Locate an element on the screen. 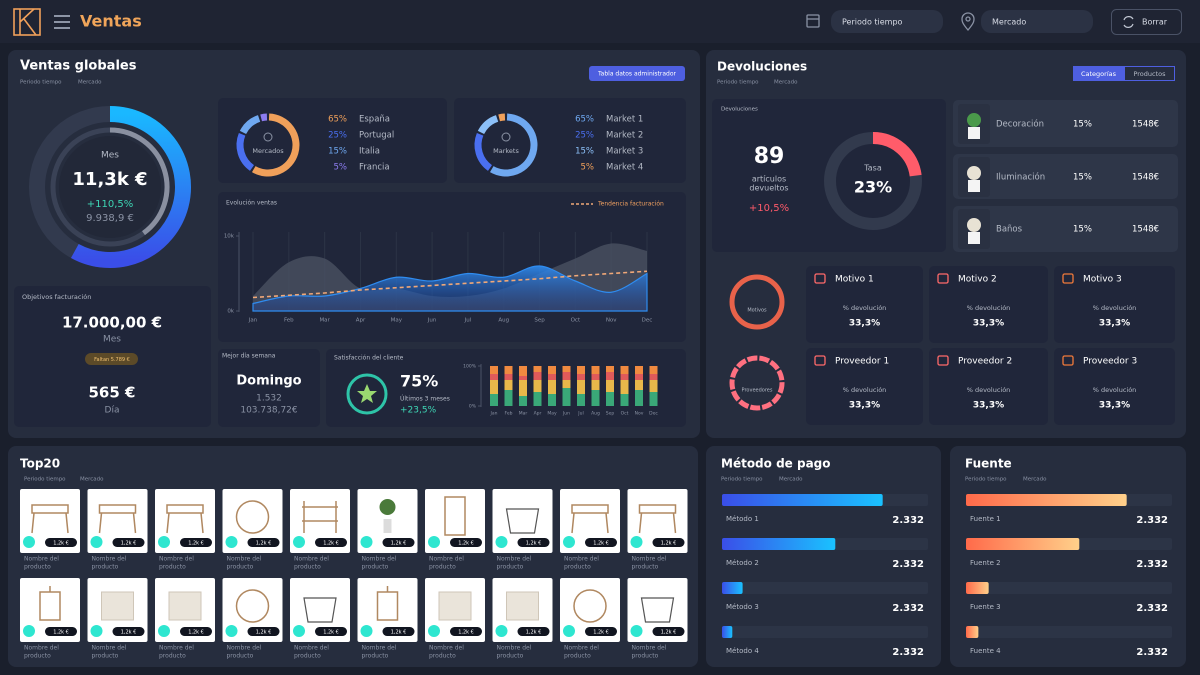 The image size is (1200, 675). filter-time is located at coordinates (887, 21).